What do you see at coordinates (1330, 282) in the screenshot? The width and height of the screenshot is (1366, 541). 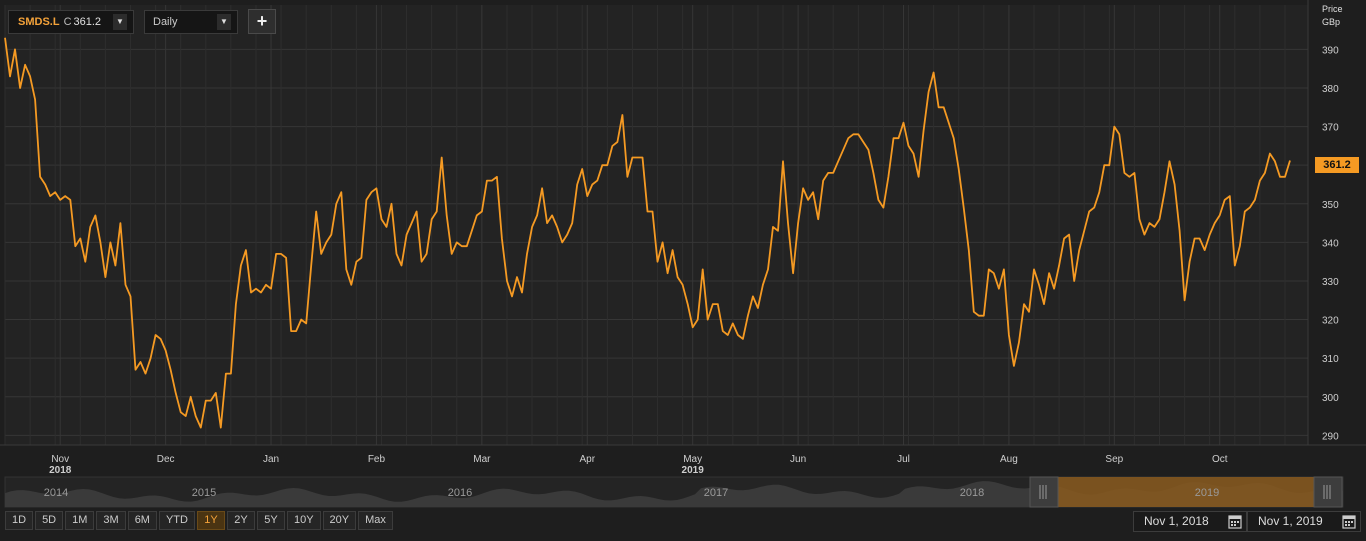 I see `y-tick-label: 330` at bounding box center [1330, 282].